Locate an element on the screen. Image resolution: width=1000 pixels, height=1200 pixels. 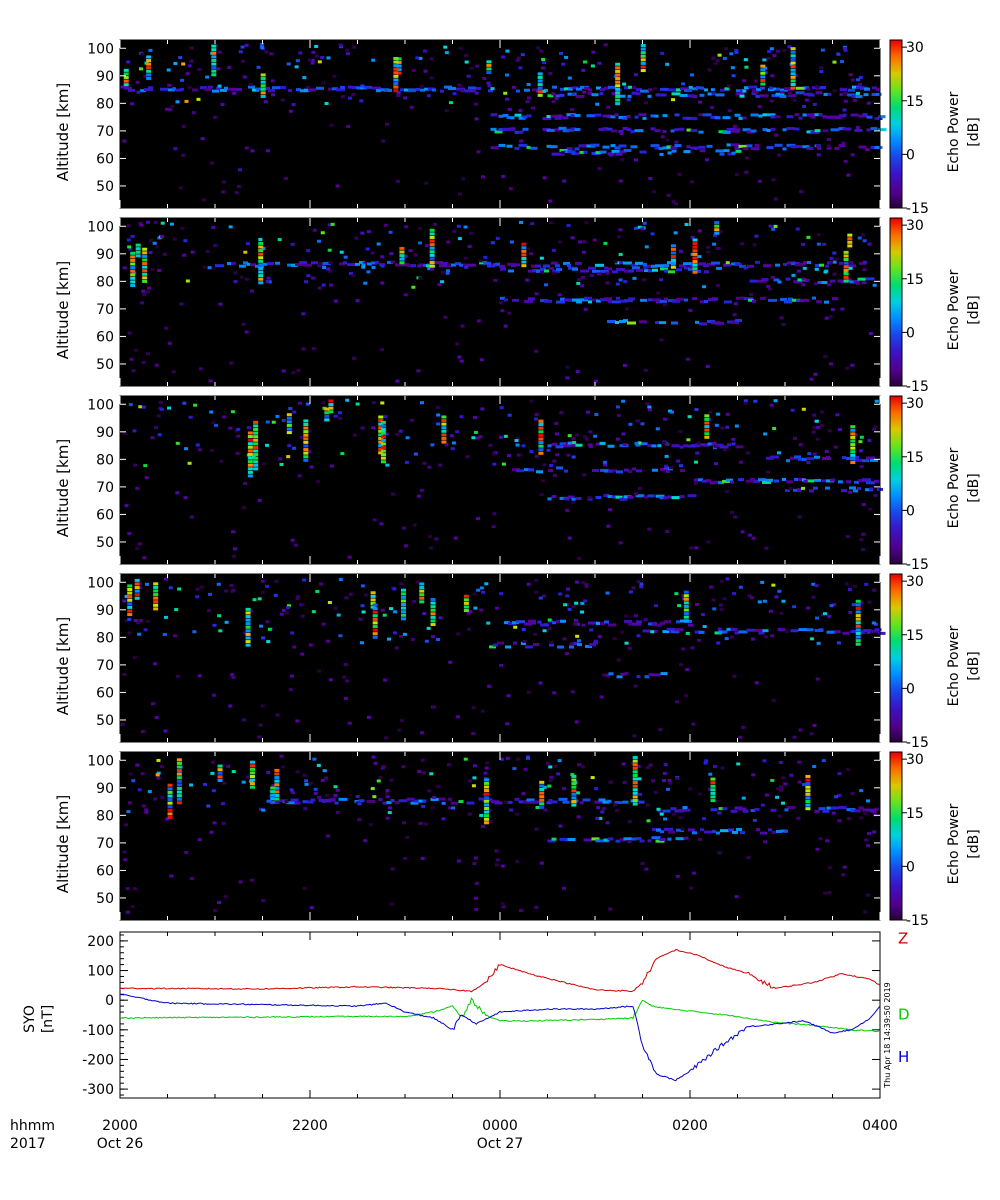
y-tick-label: 100 is located at coordinates (100, 49).